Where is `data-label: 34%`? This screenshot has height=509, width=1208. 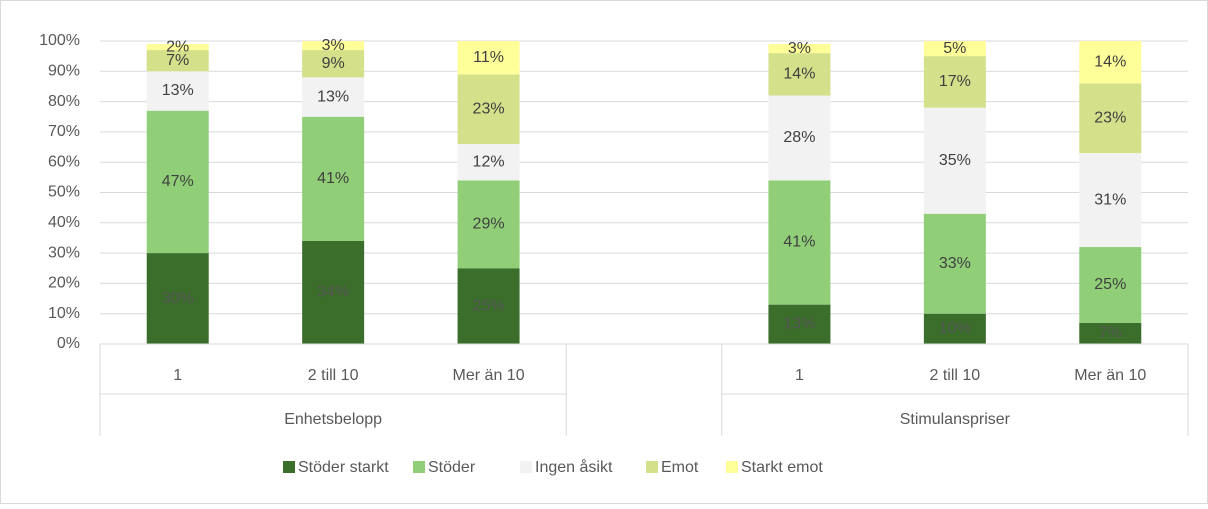
data-label: 34% is located at coordinates (333, 292).